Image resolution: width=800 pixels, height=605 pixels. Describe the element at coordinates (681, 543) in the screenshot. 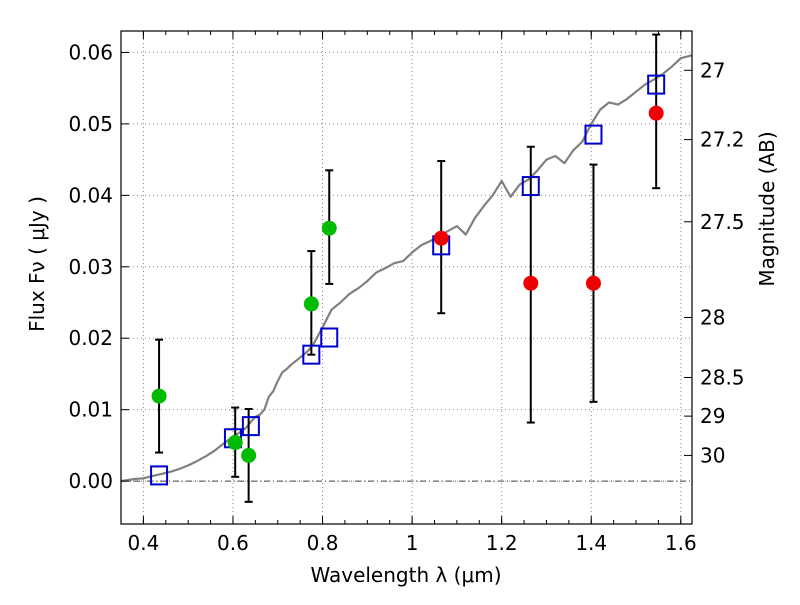

I see `x-tick-label: 1.6` at that location.